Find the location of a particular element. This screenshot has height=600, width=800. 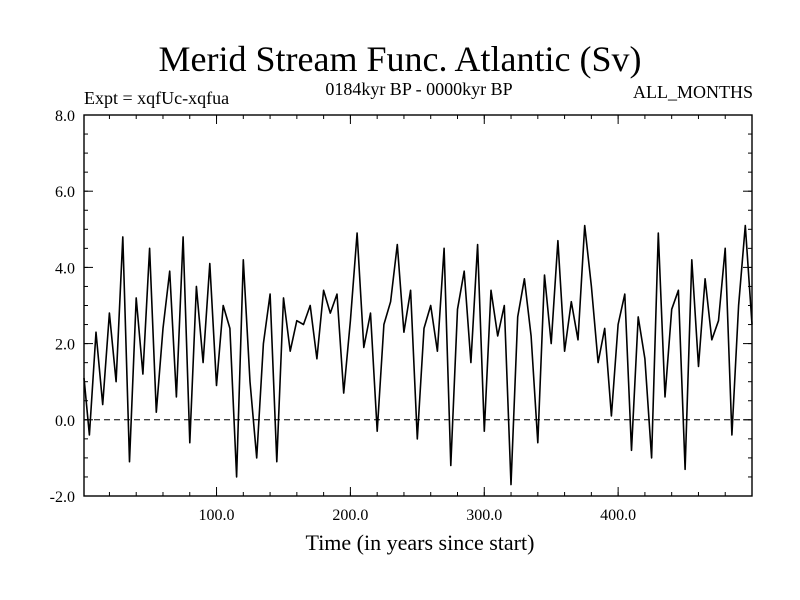

x-tick-label: 300.0 is located at coordinates (484, 515).